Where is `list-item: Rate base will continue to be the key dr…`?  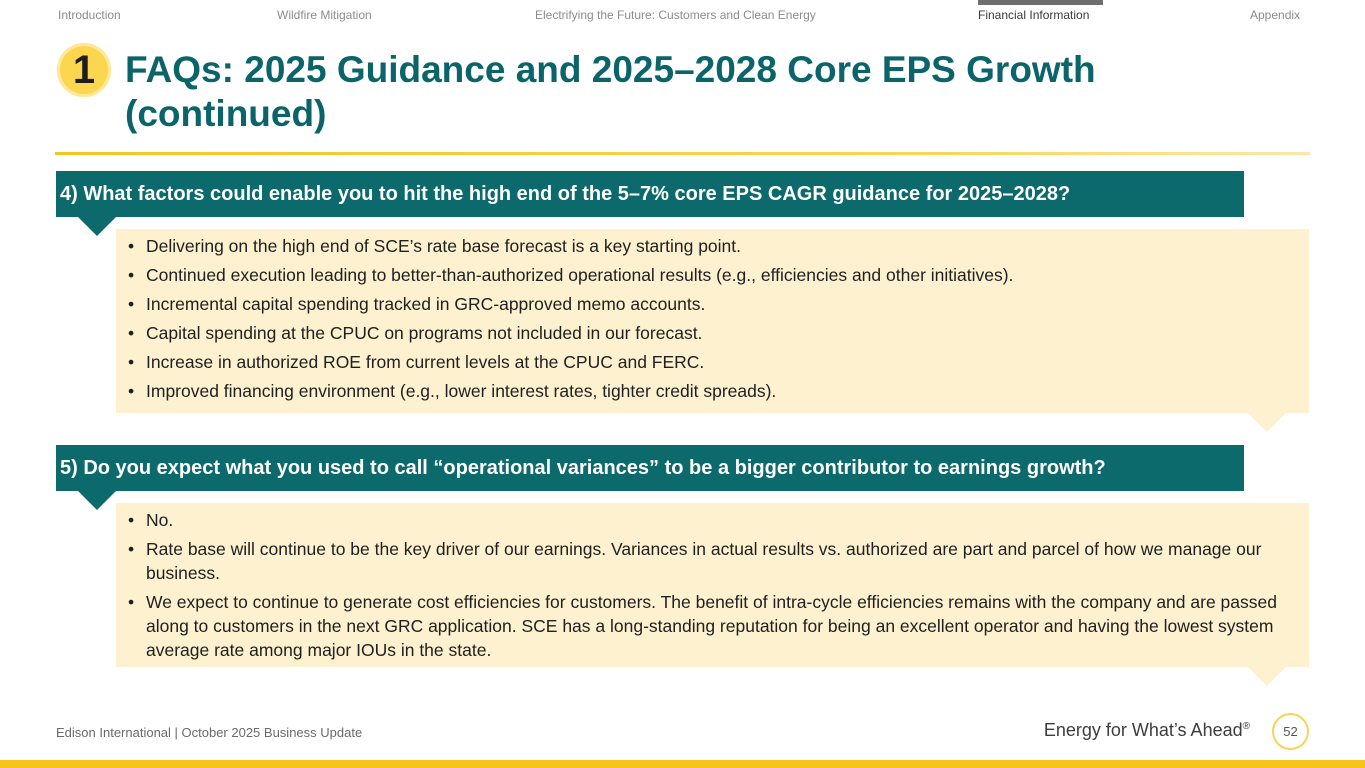
list-item: Rate base will continue to be the key dr… is located at coordinates (712, 561).